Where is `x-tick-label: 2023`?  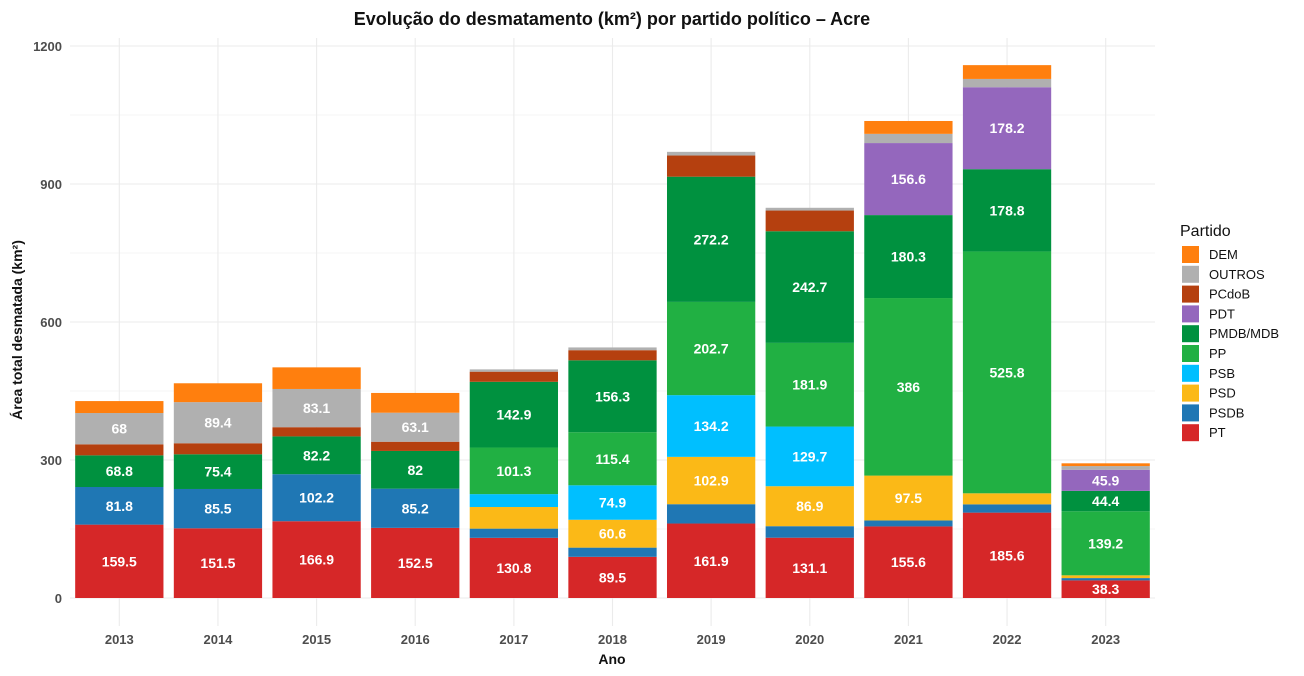
x-tick-label: 2023 is located at coordinates (1105, 639).